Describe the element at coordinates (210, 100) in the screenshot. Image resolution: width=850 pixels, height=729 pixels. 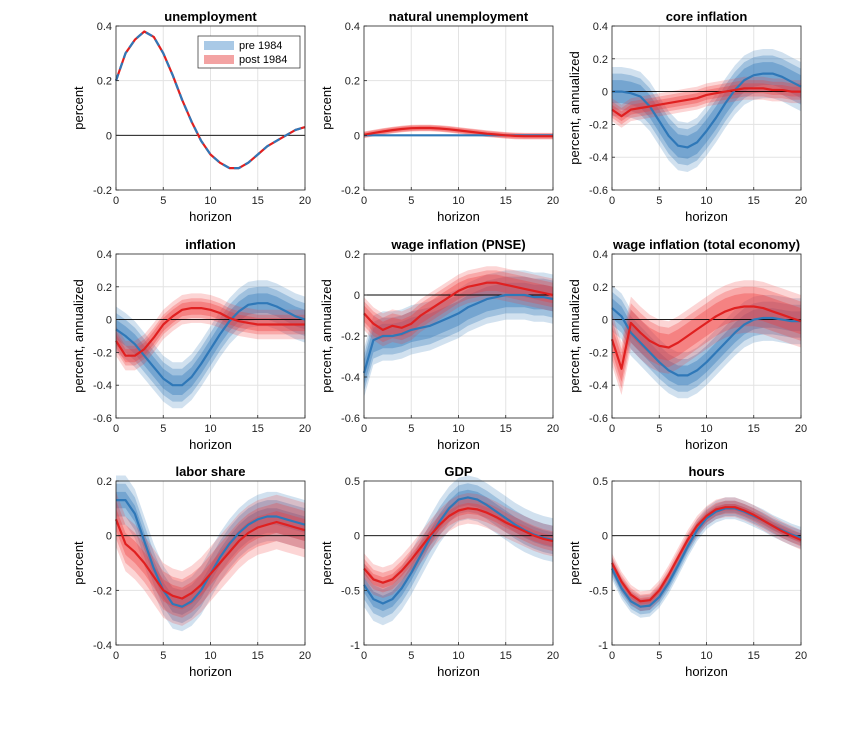
I see `series-line-pre-1984` at that location.